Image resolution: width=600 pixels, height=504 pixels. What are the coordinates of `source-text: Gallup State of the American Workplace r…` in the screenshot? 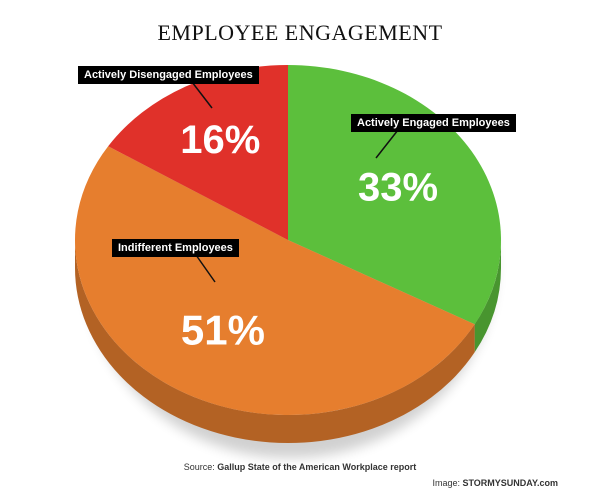 It's located at (317, 467).